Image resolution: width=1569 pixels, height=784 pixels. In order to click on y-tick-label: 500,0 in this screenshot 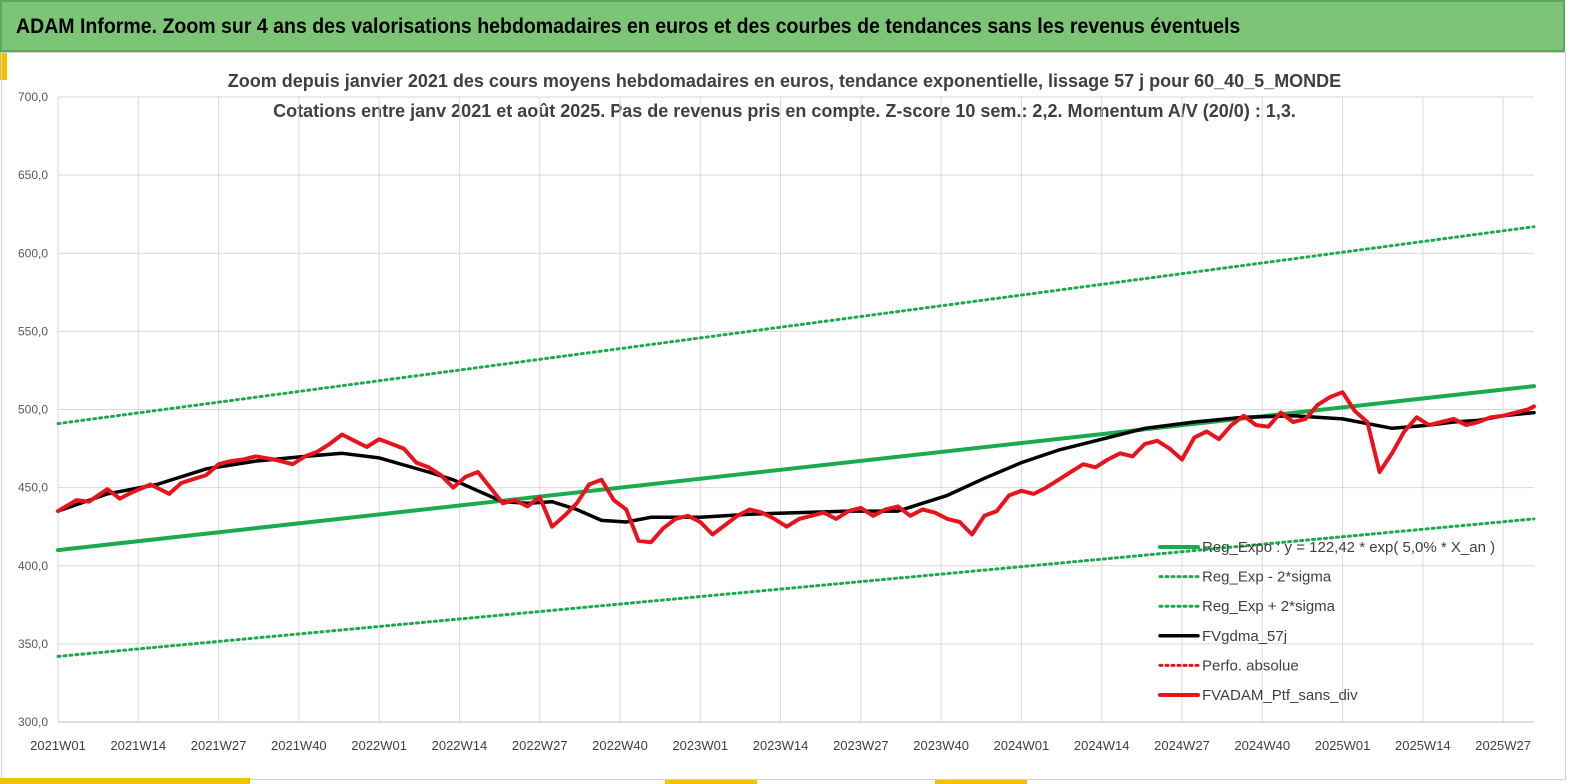, I will do `click(33, 410)`.